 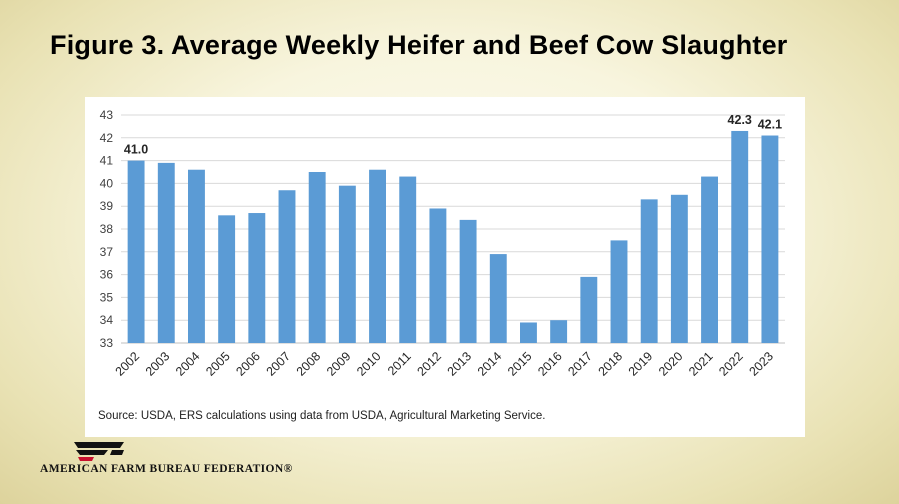 What do you see at coordinates (731, 364) in the screenshot?
I see `x-tick-label: 2022` at bounding box center [731, 364].